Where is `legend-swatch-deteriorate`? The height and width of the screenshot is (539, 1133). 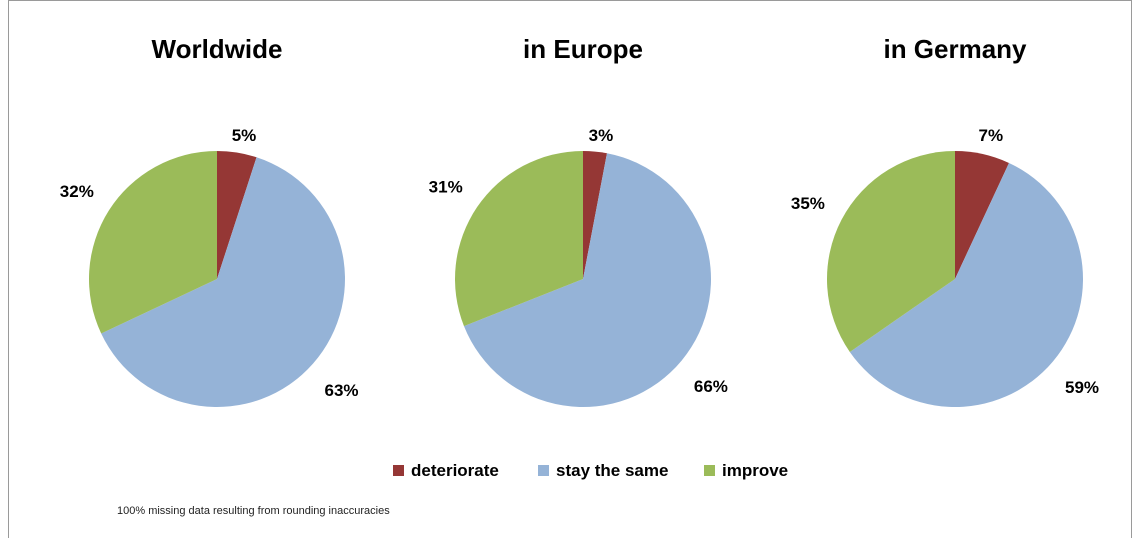
legend-swatch-deteriorate is located at coordinates (398, 470).